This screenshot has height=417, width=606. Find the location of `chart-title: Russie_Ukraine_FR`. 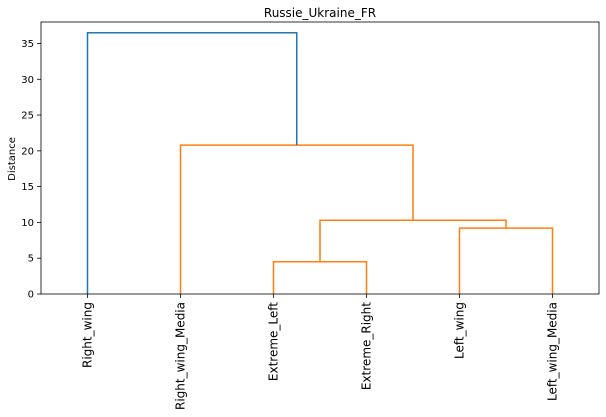

chart-title: Russie_Ukraine_FR is located at coordinates (320, 13).